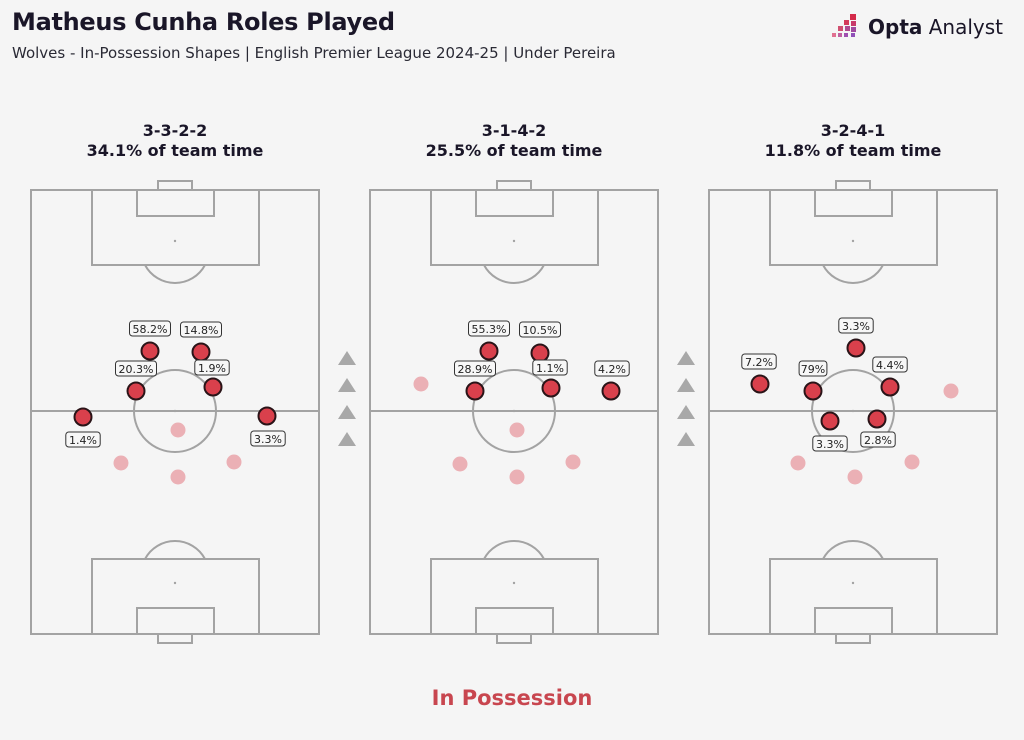 This screenshot has width=1024, height=740. I want to click on team-time-share: 11.8% of team time, so click(853, 150).